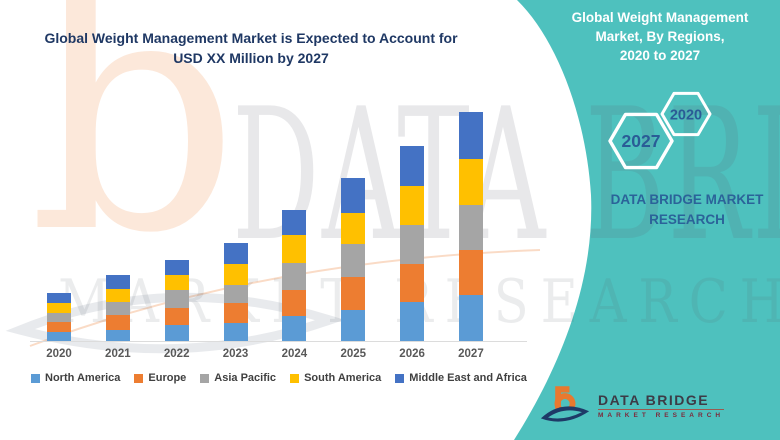  Describe the element at coordinates (661, 401) in the screenshot. I see `logo-wordmark: DATA BRIDGE` at that location.